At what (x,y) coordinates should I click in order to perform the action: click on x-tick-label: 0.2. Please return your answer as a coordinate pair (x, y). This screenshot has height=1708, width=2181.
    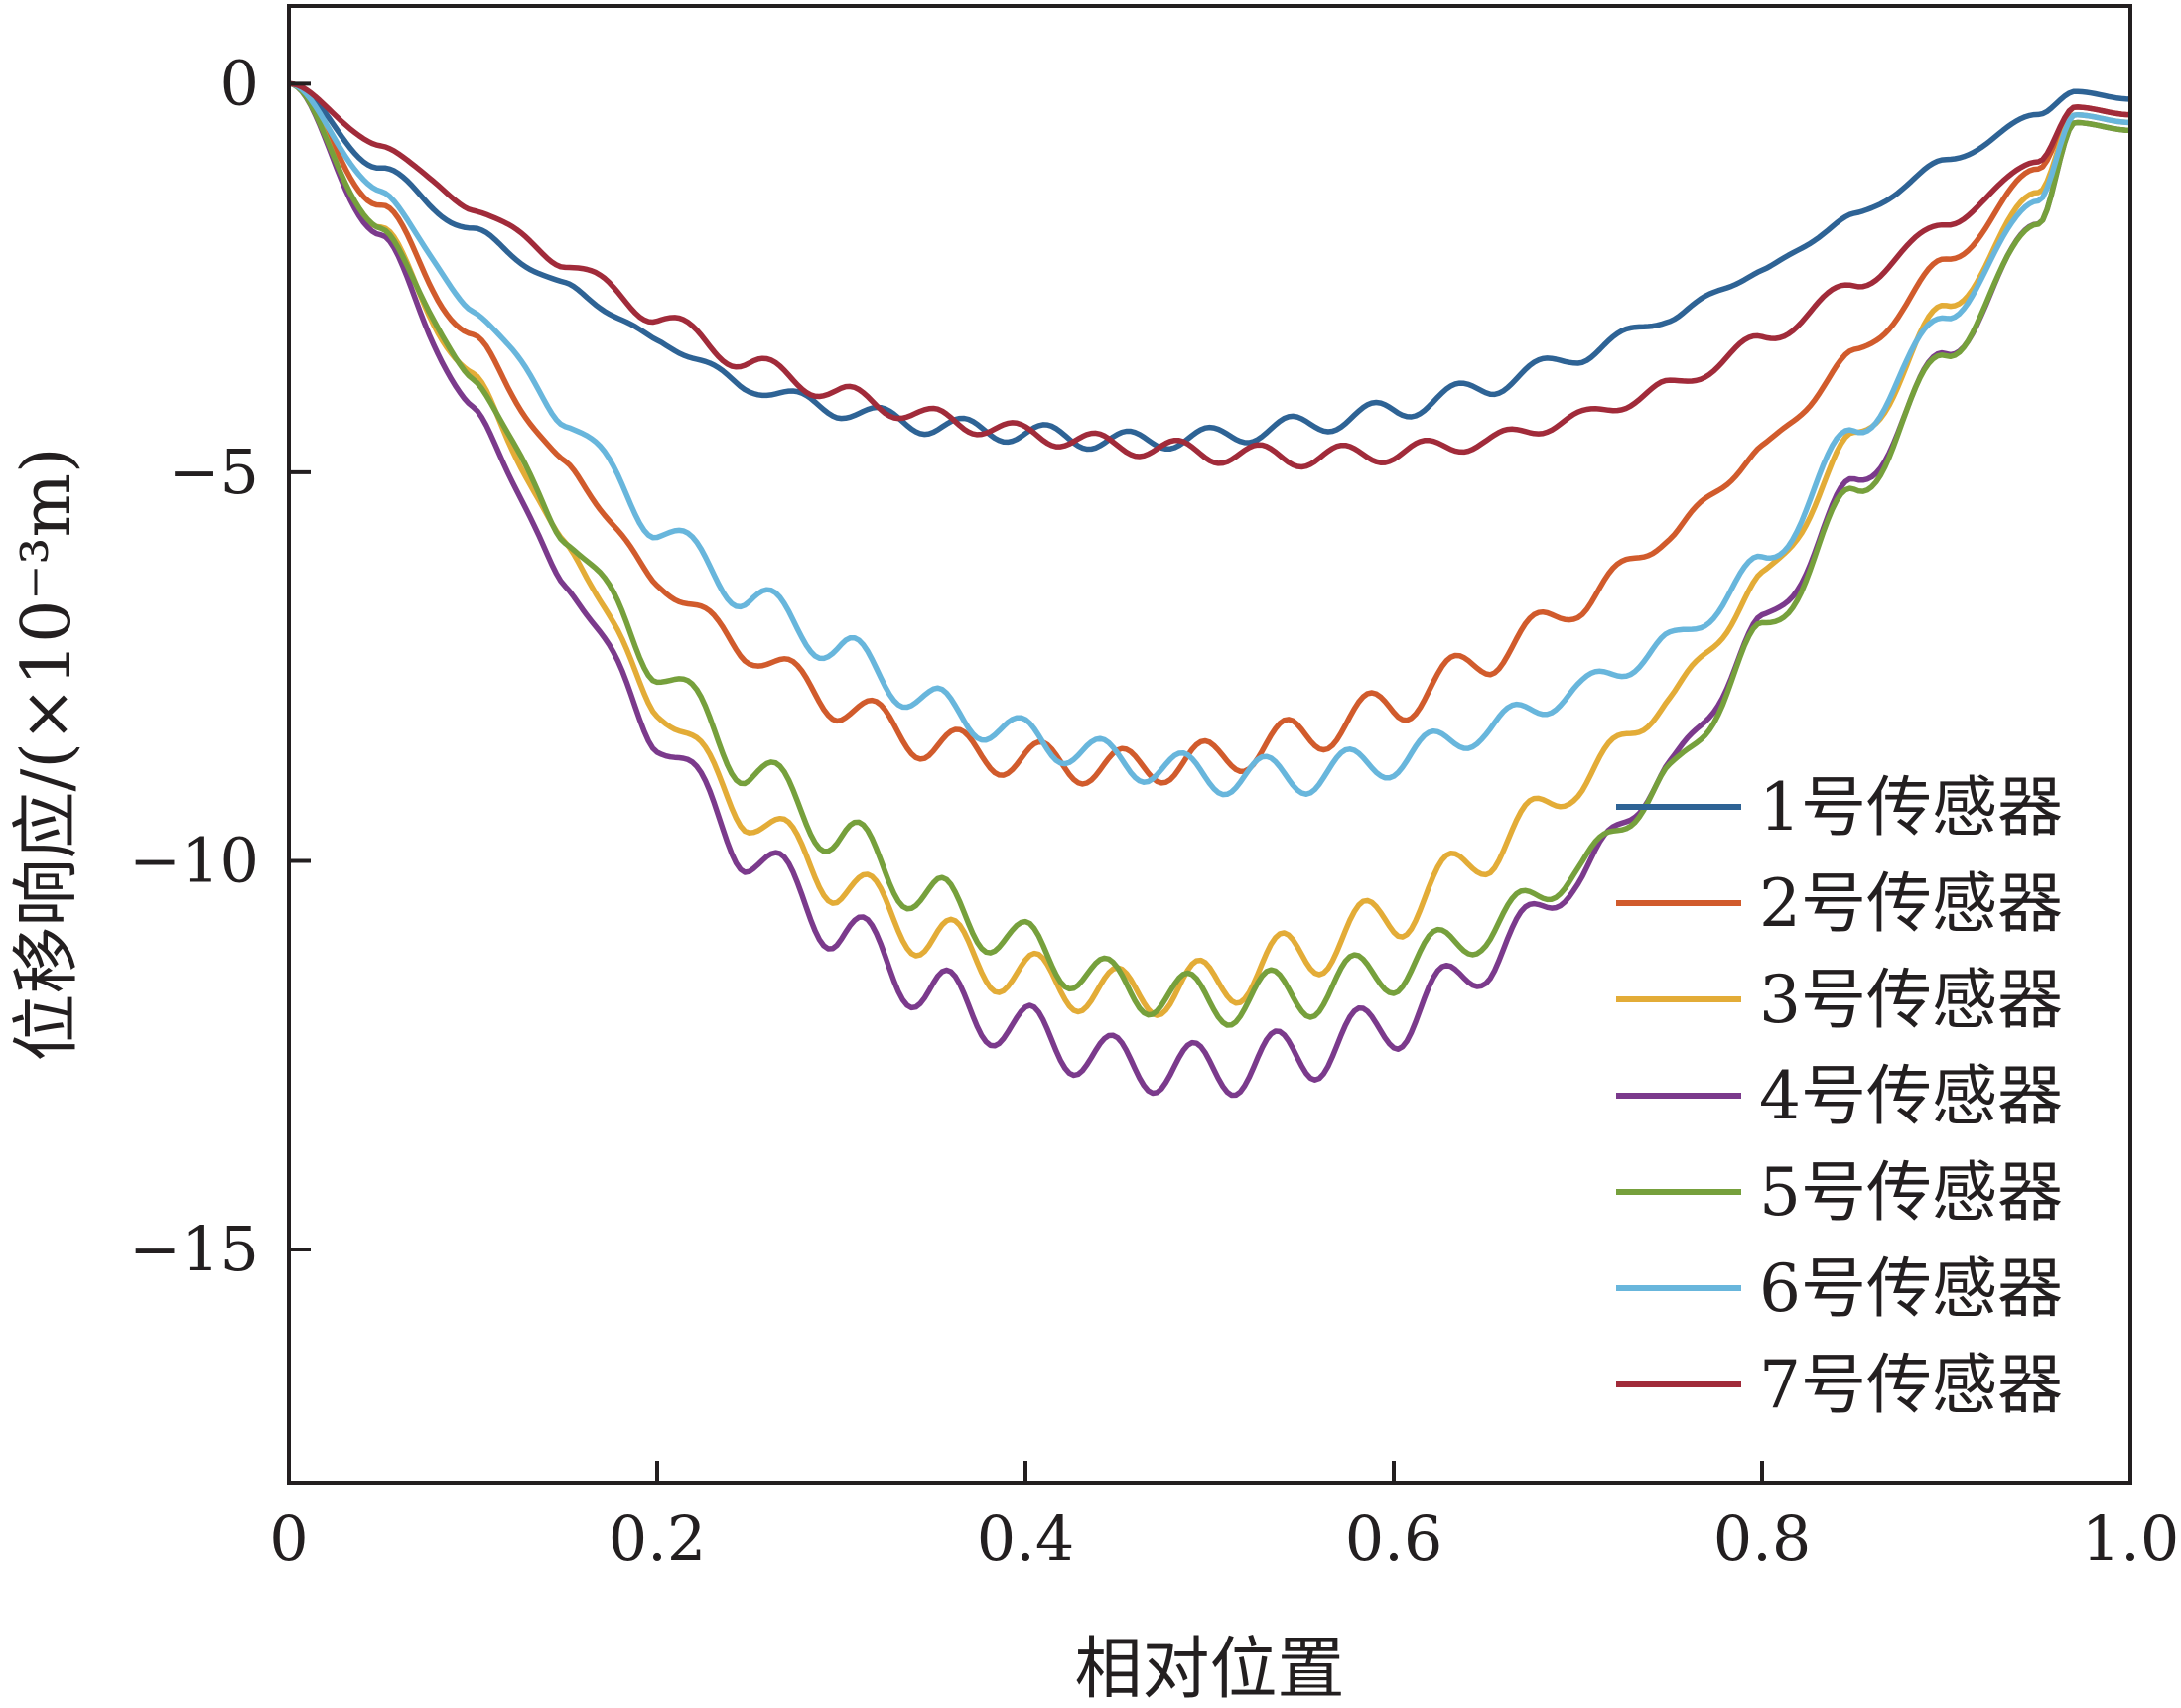
    Looking at the image, I should click on (658, 1539).